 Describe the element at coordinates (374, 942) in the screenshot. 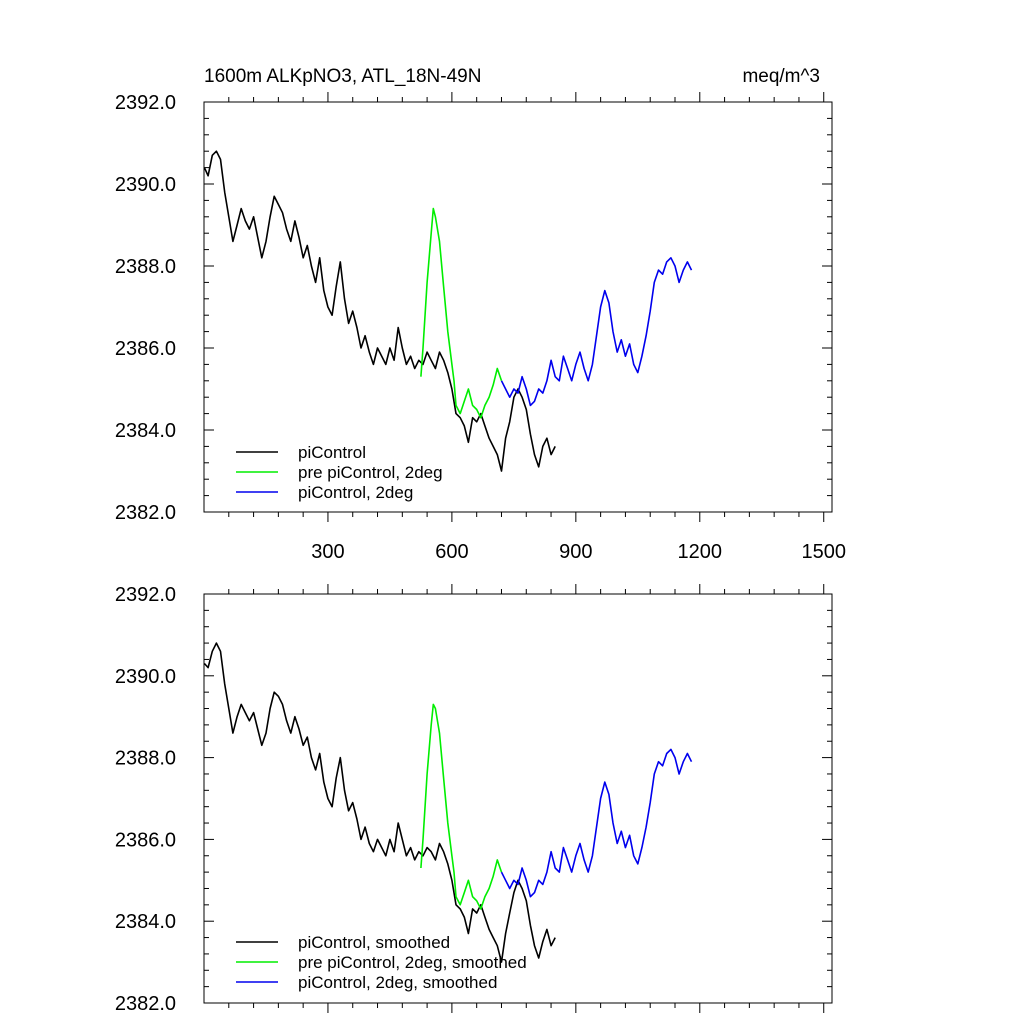

I see `legend-label: piControl, smoothed` at that location.